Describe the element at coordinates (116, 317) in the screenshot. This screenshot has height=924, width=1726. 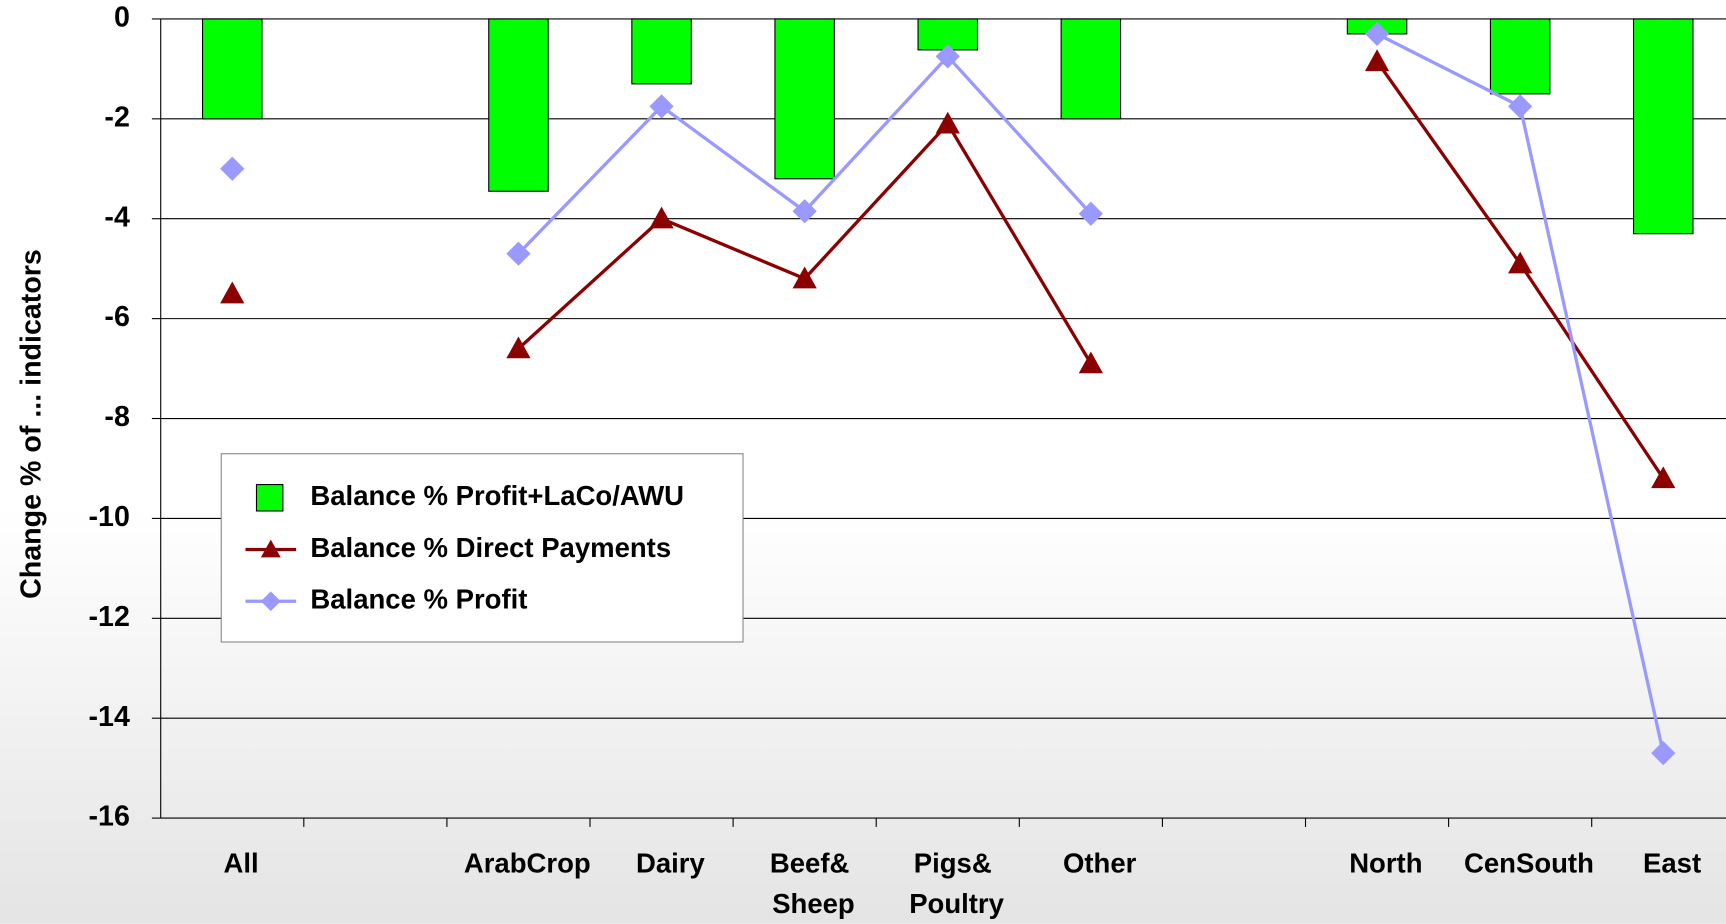
I see `y-tick-label: -6` at that location.